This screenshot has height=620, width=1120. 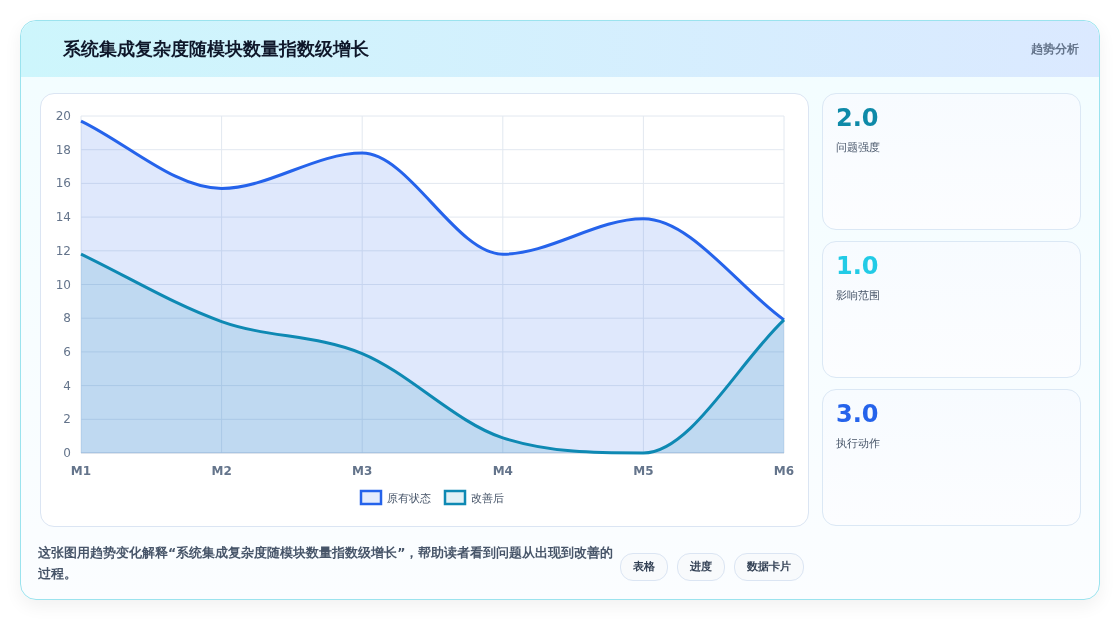 I want to click on x-tick-label: M6, so click(x=784, y=471).